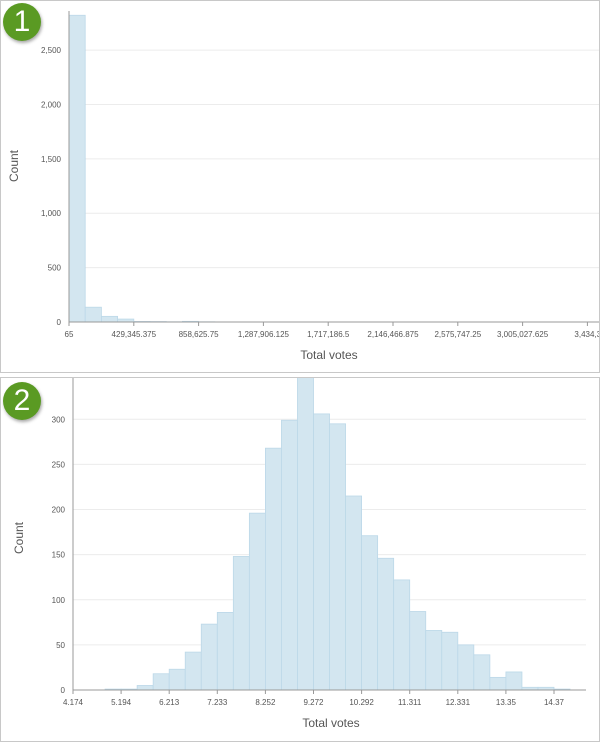 Image resolution: width=600 pixels, height=742 pixels. I want to click on x-tick-label: 12.331, so click(458, 702).